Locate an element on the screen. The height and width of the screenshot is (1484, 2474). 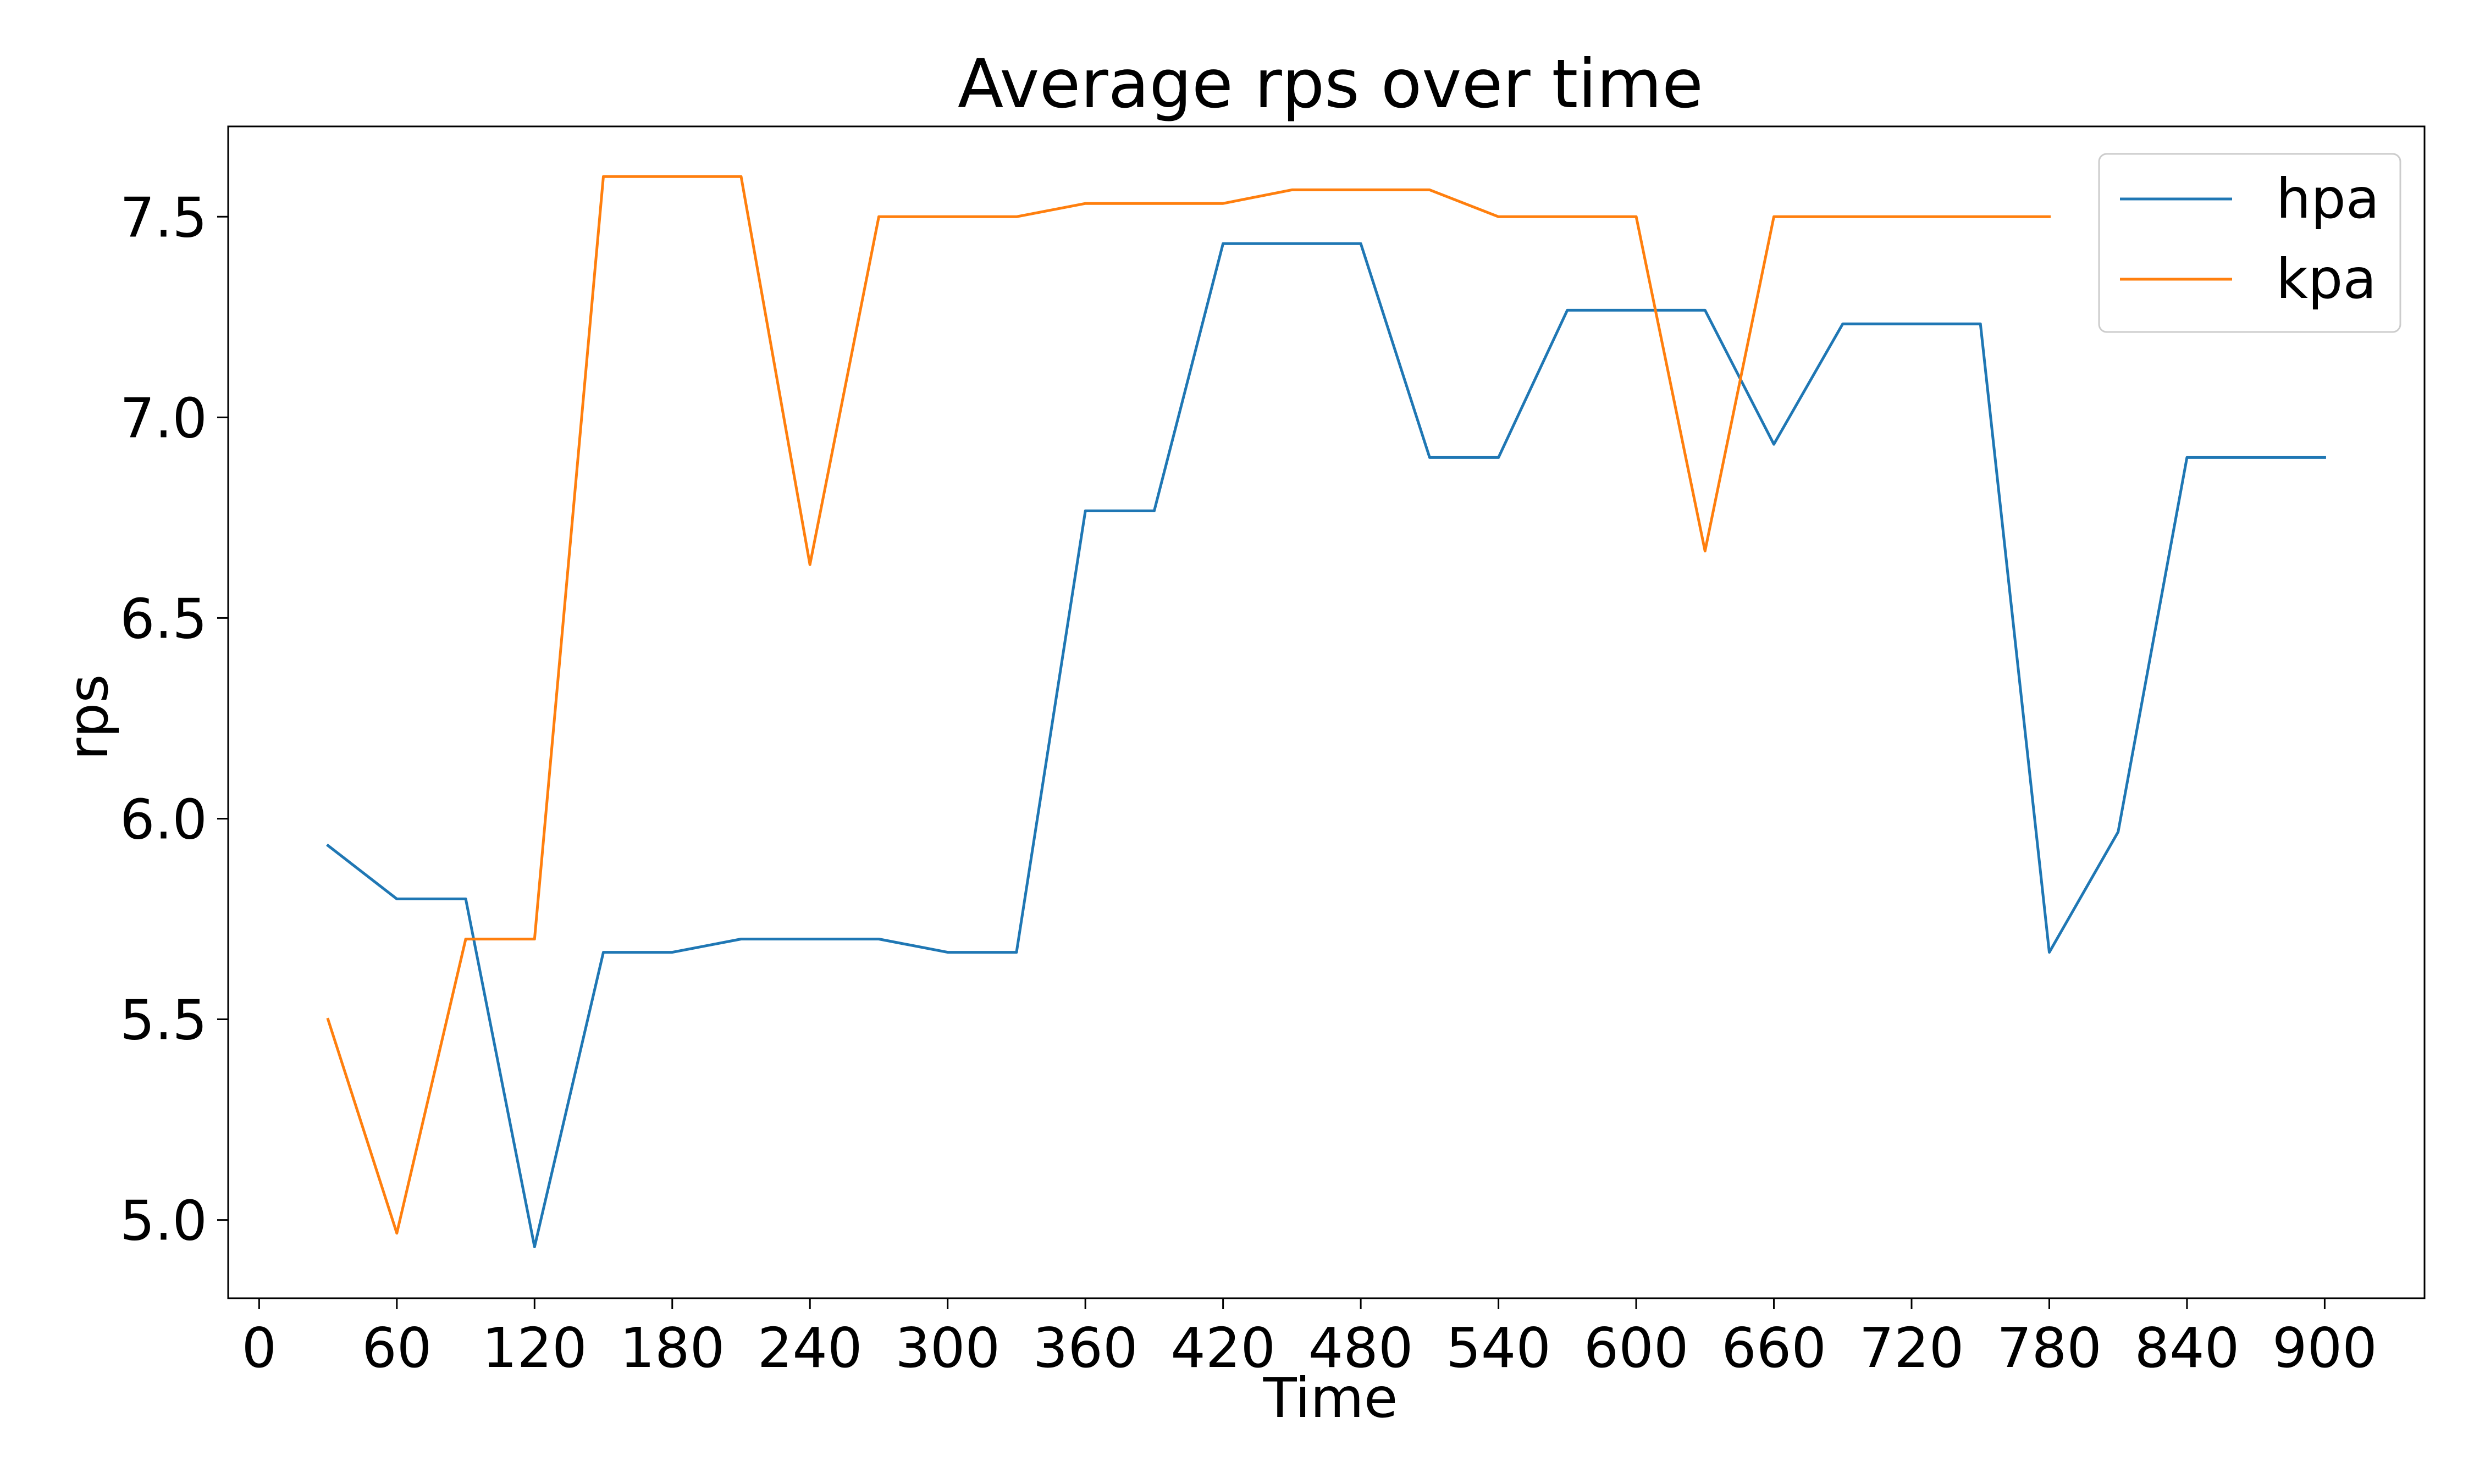
x-tick-label: 660 is located at coordinates (1774, 1348).